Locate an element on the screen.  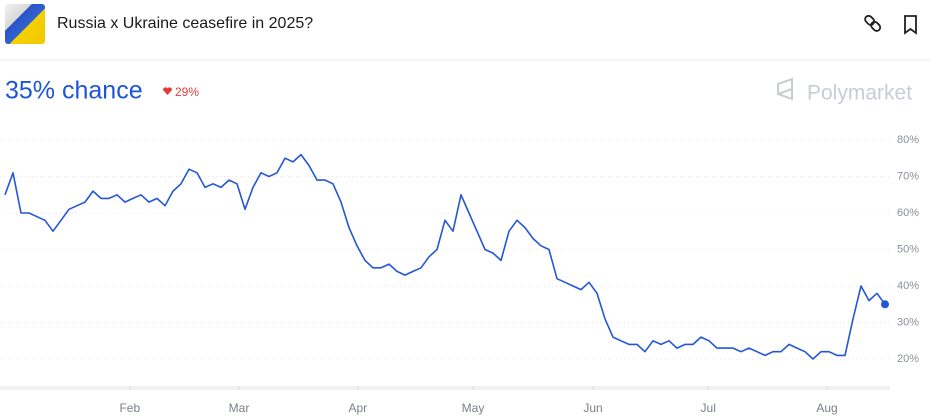
x-tick-label: Jun is located at coordinates (592, 408).